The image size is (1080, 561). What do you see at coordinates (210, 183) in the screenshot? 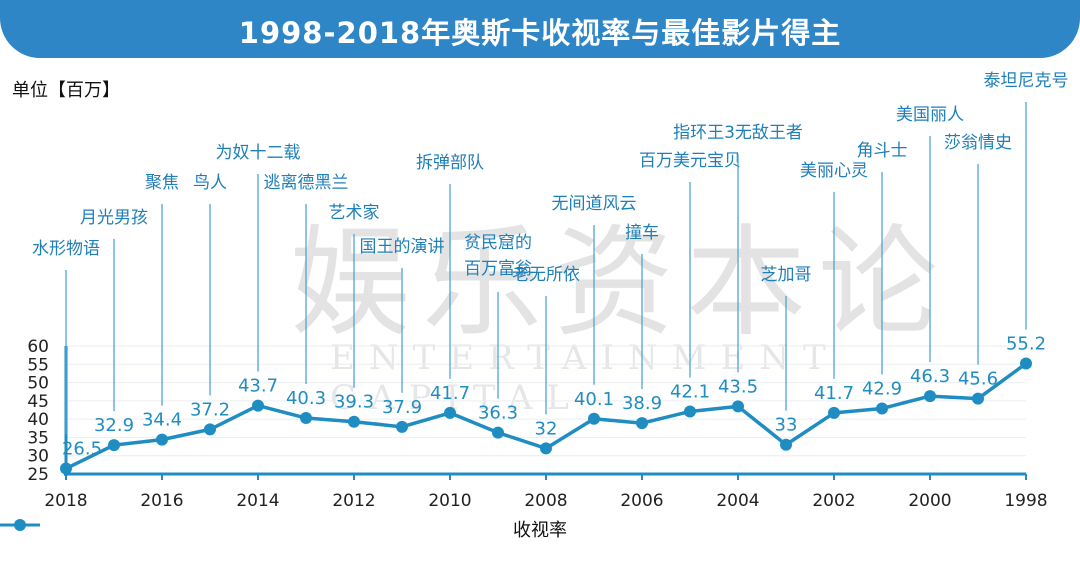
I see `winner-label: 鸟人` at bounding box center [210, 183].